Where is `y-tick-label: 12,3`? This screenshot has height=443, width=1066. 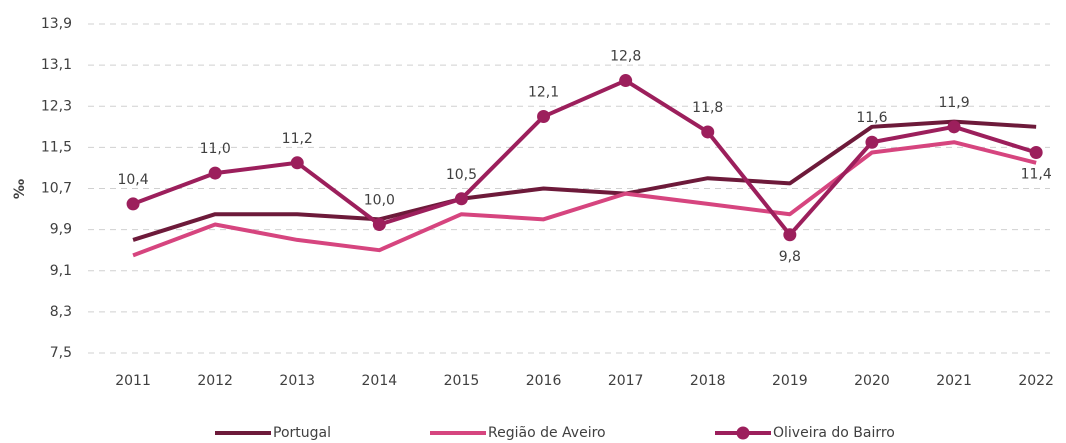 y-tick-label: 12,3 is located at coordinates (56, 106).